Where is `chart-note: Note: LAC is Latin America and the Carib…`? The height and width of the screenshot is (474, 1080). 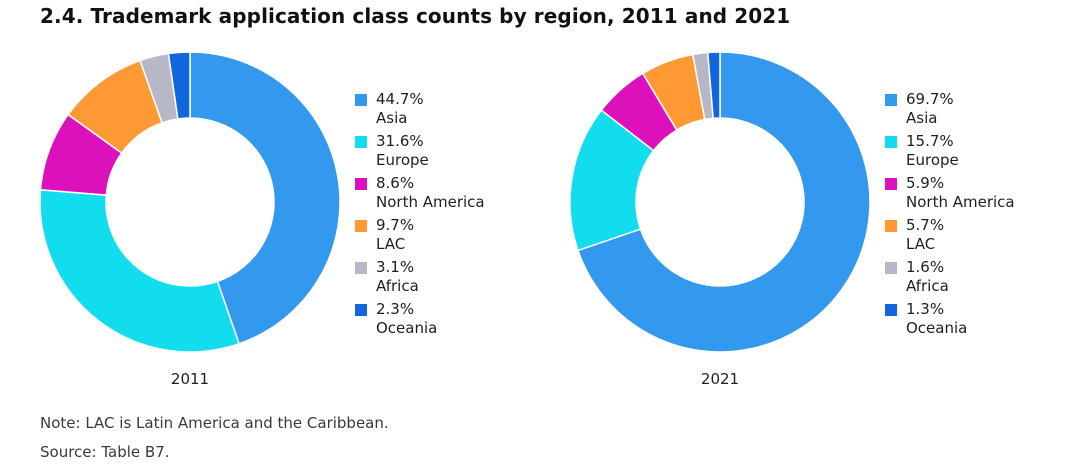 chart-note: Note: LAC is Latin America and the Carib… is located at coordinates (214, 423).